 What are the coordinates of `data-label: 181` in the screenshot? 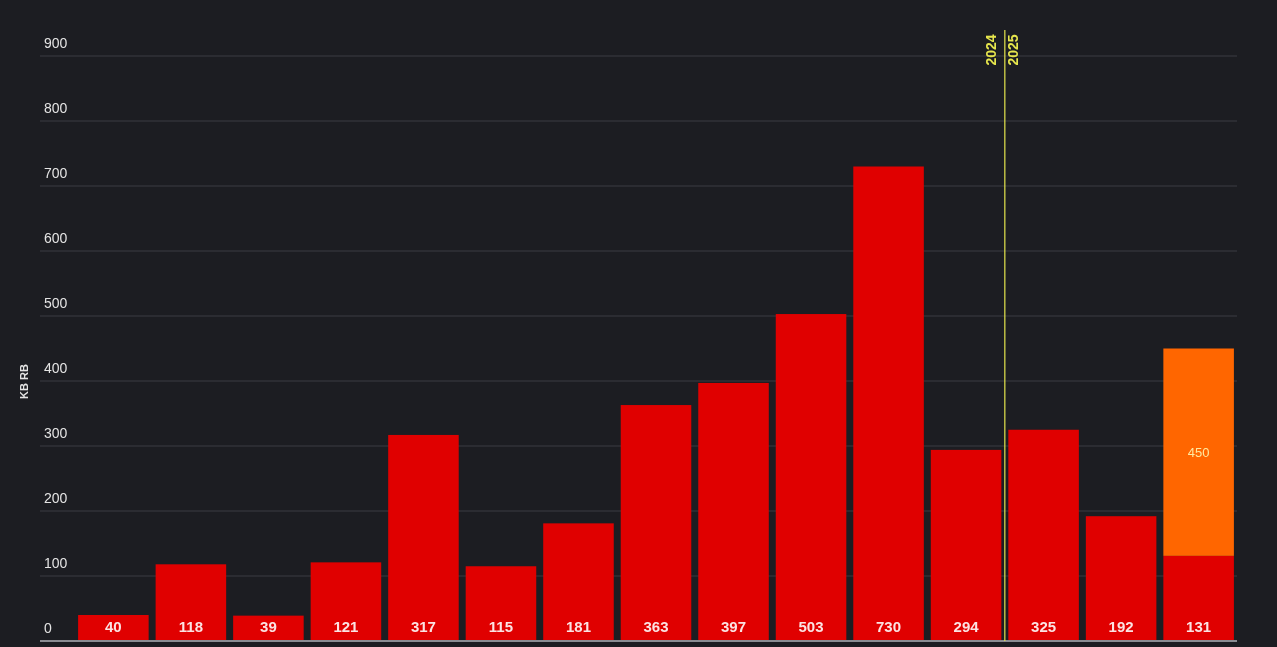 It's located at (578, 626).